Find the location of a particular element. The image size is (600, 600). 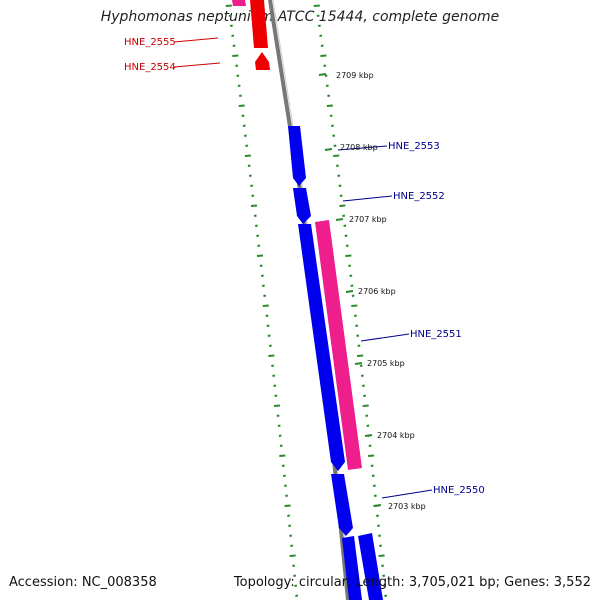

gene-label: HNE_2555 is located at coordinates (150, 42).